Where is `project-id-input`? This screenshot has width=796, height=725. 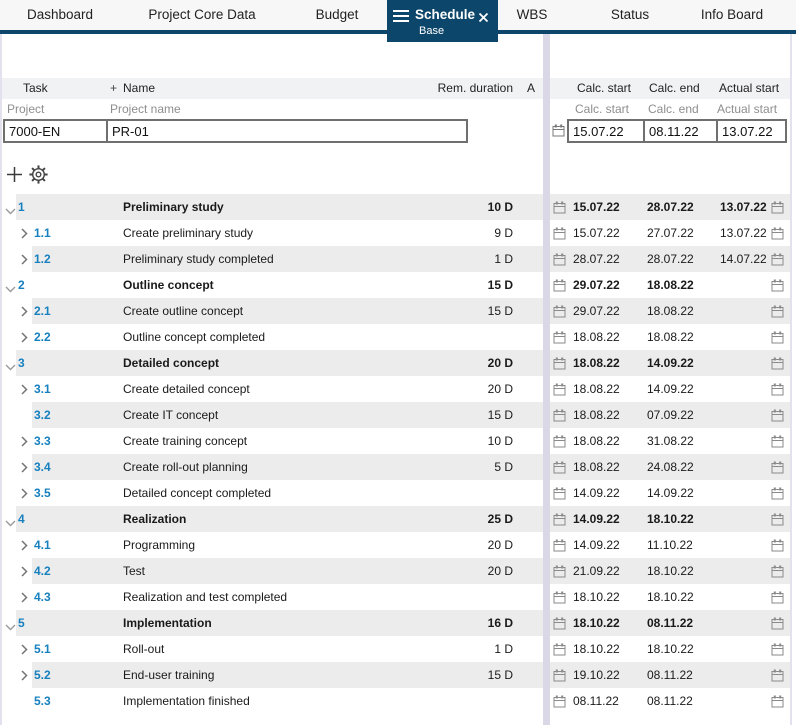 project-id-input is located at coordinates (55, 131).